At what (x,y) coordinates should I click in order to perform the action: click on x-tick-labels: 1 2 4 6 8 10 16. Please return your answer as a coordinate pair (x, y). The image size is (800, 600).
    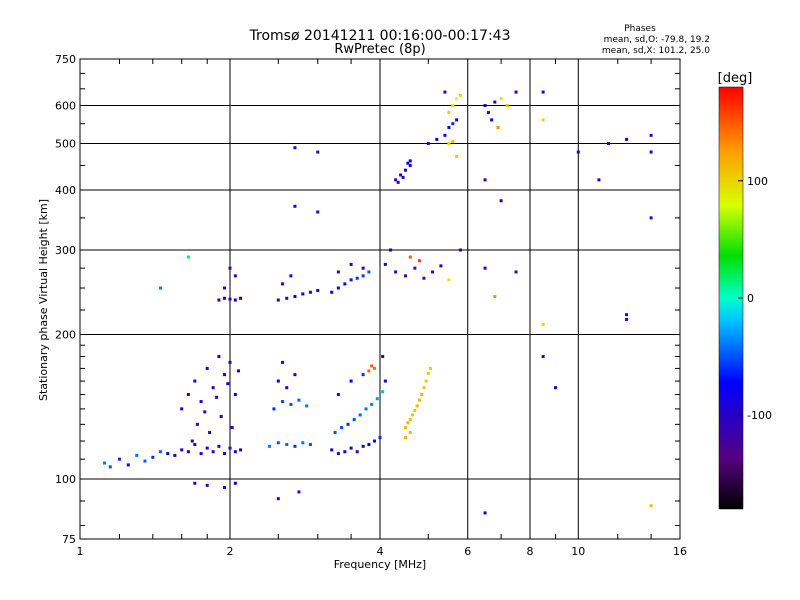
    Looking at the image, I should click on (382, 551).